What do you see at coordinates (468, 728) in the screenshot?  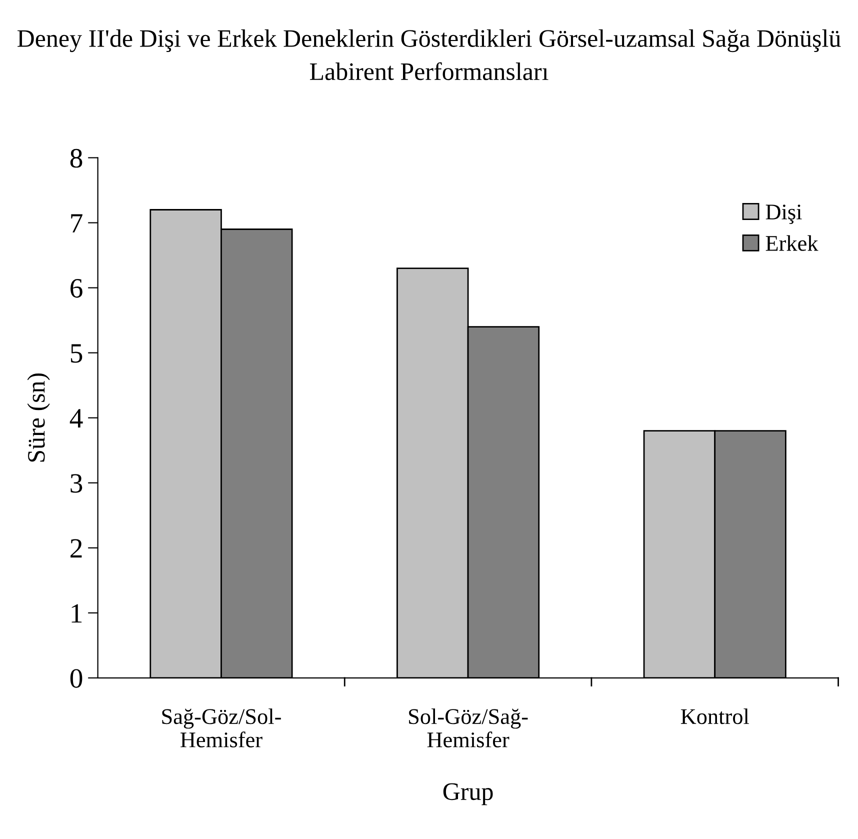 I see `x-tick-label: Sol-Göz/Sağ-Hemisfer` at bounding box center [468, 728].